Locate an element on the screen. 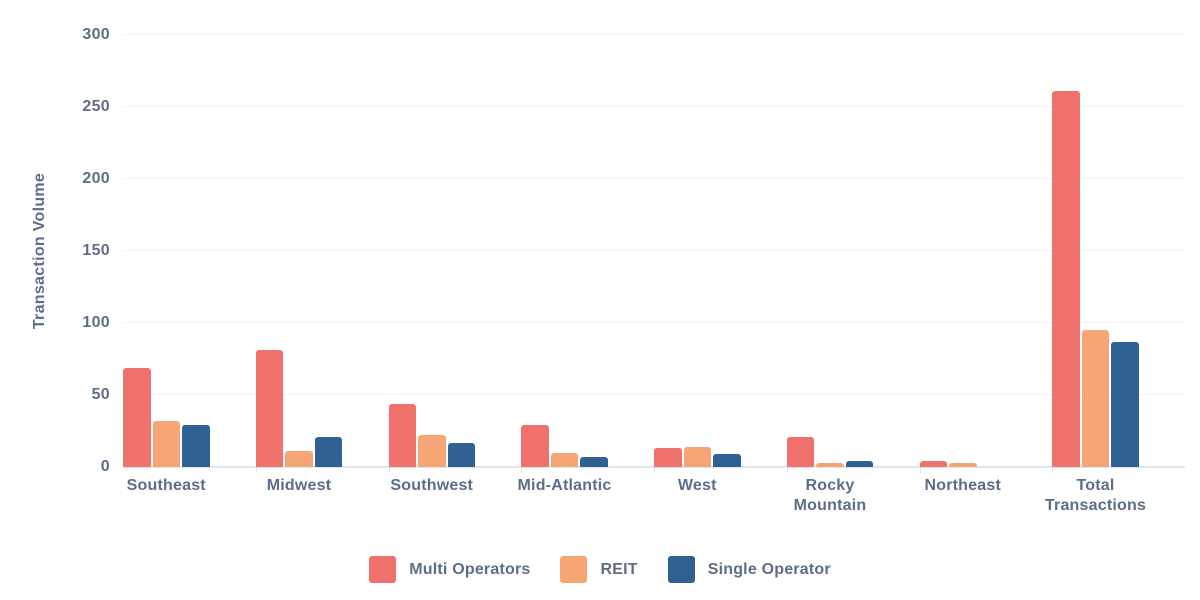 This screenshot has height=600, width=1200. legend-label: REIT is located at coordinates (619, 569).